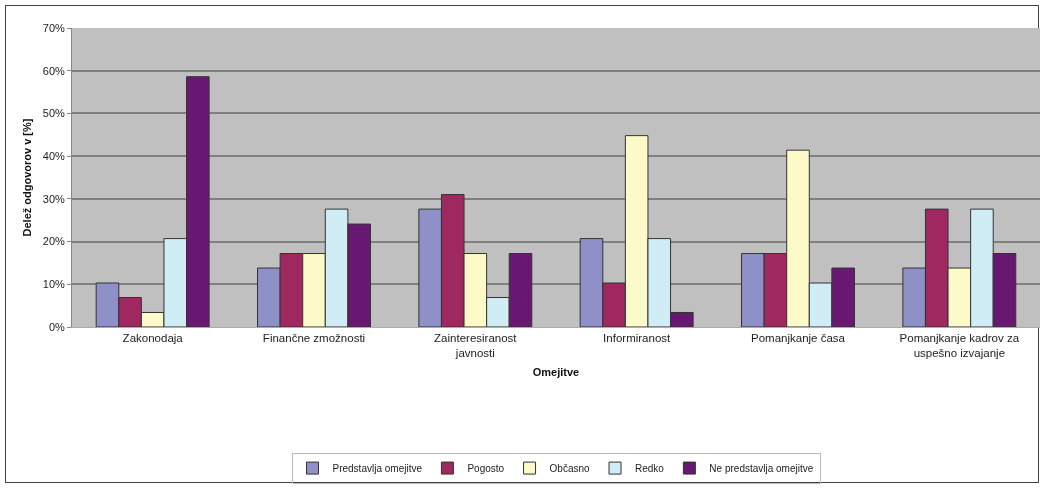  Describe the element at coordinates (959, 345) in the screenshot. I see `x-tick-label: Pomanjkanje kadrov za uspešno izvajanje` at that location.